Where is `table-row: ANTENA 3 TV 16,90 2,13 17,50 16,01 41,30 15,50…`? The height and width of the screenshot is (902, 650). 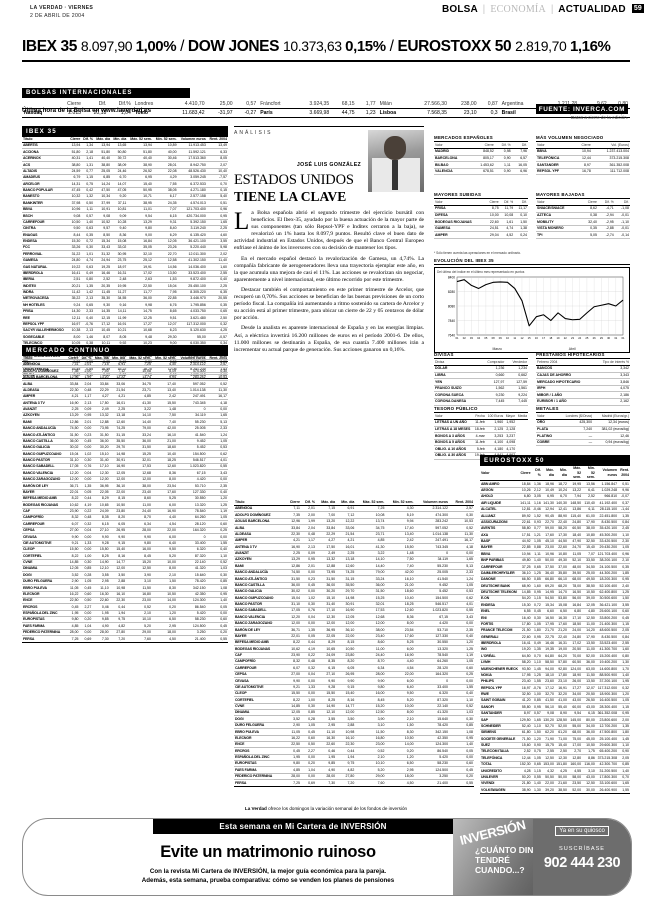 table-row: ANTENA 3 TV 16,90 2,13 17,50 16,01 41,30 15,50… is located at coordinates (125, 403).